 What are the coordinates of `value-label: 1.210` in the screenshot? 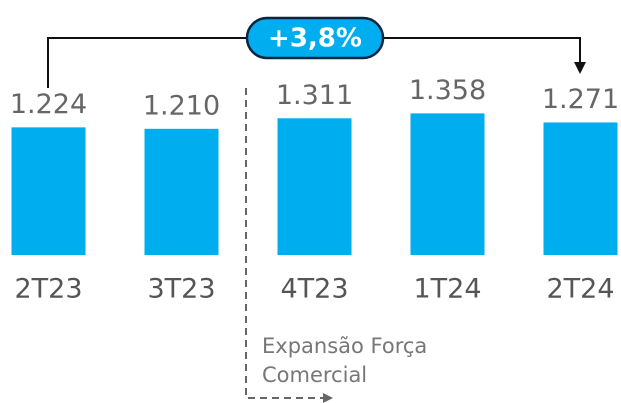 It's located at (181, 105).